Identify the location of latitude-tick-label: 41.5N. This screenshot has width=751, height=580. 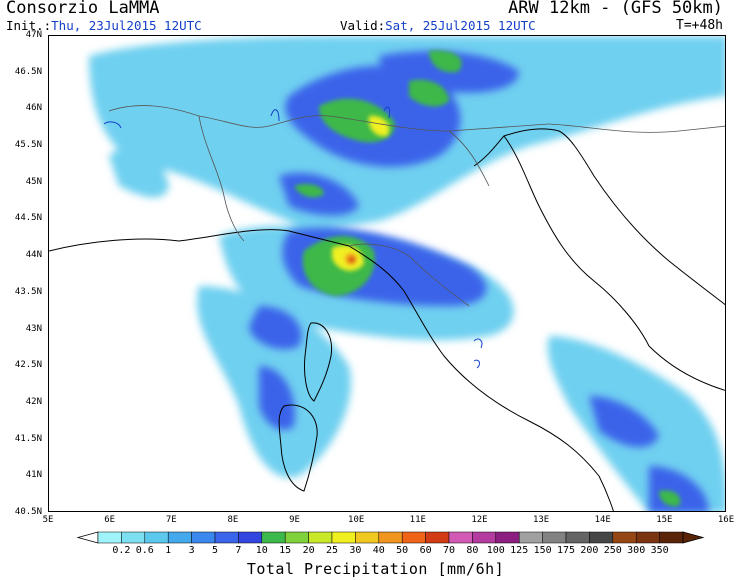
(28, 438).